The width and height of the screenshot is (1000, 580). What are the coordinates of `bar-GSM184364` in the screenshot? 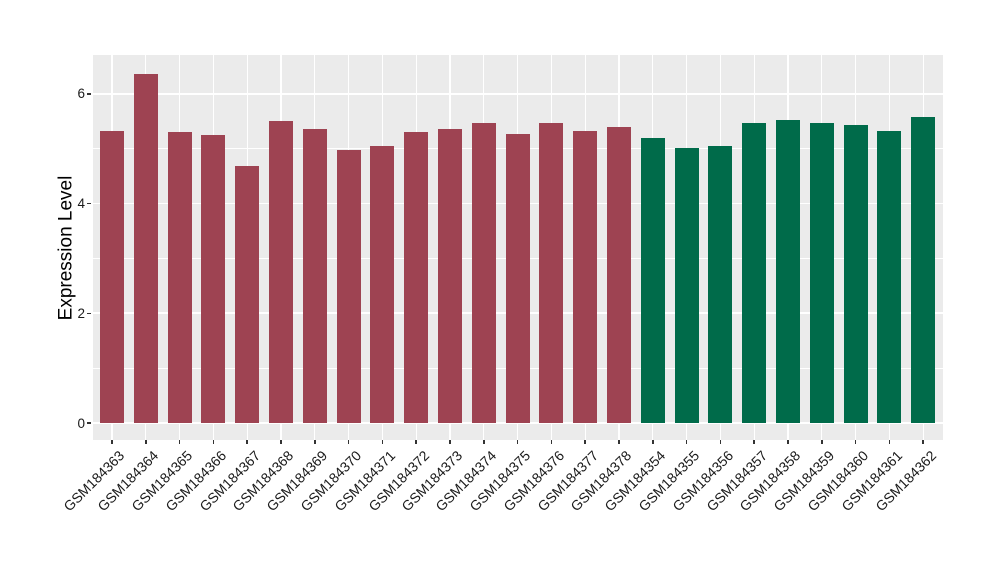 It's located at (145, 248).